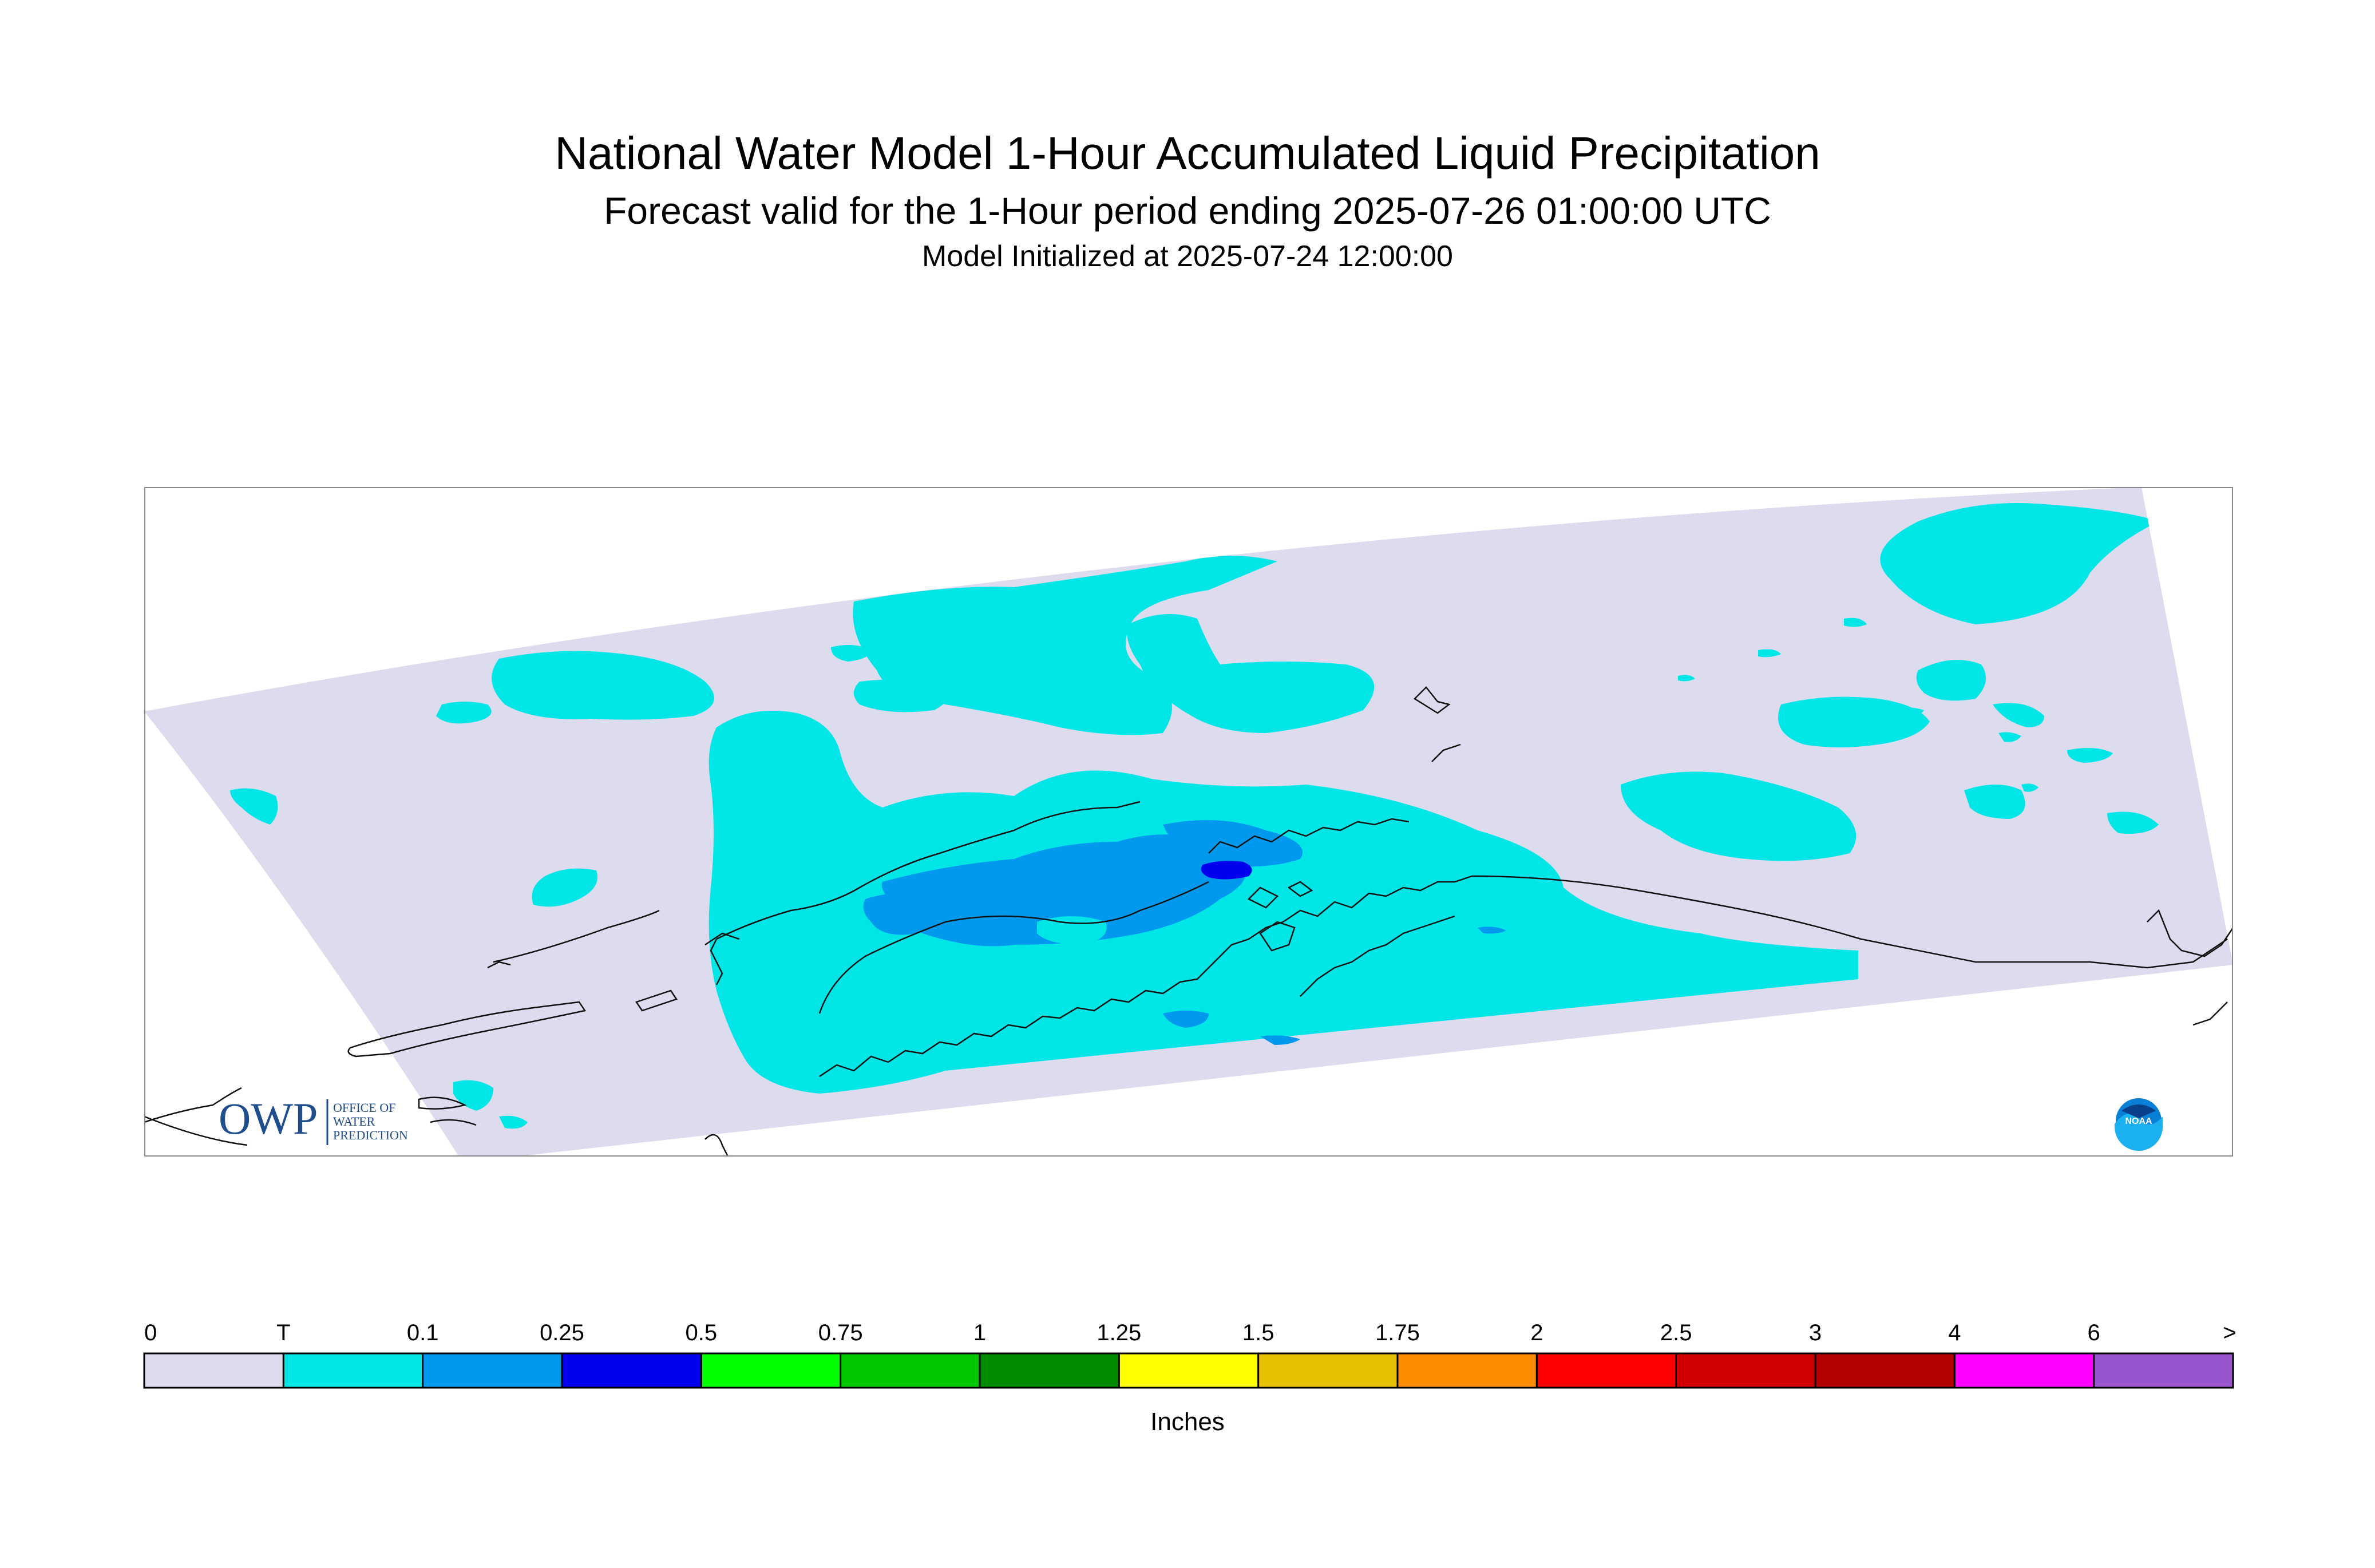  Describe the element at coordinates (269, 1118) in the screenshot. I see `owp-logo-mark: OWP` at that location.